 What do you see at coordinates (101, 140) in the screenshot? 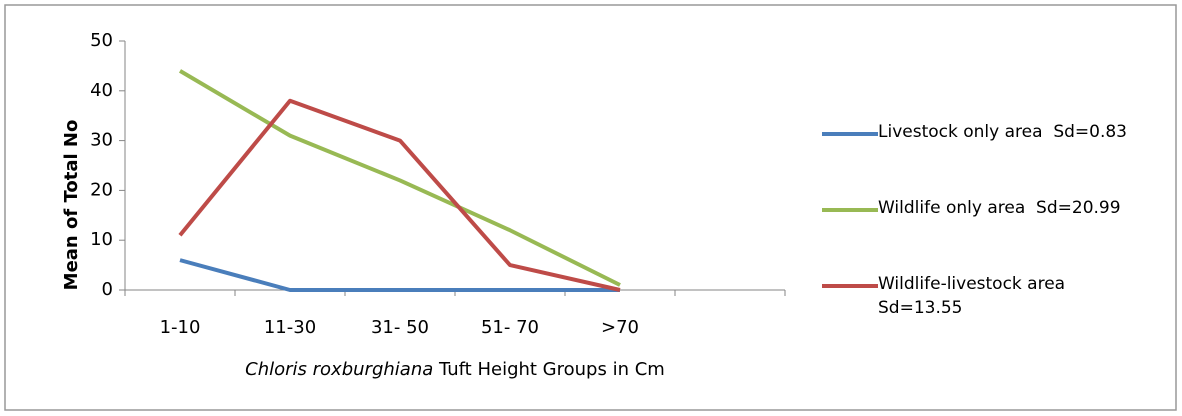
I see `y-tick-label: 30` at bounding box center [101, 140].